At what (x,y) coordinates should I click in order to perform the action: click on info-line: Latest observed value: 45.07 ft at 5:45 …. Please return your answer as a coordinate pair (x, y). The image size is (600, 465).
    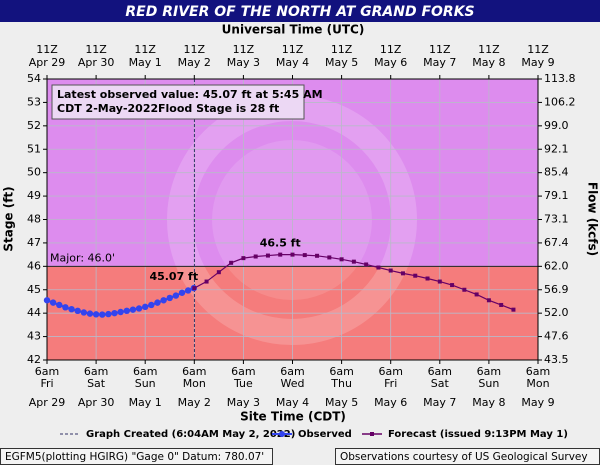
    Looking at the image, I should click on (190, 94).